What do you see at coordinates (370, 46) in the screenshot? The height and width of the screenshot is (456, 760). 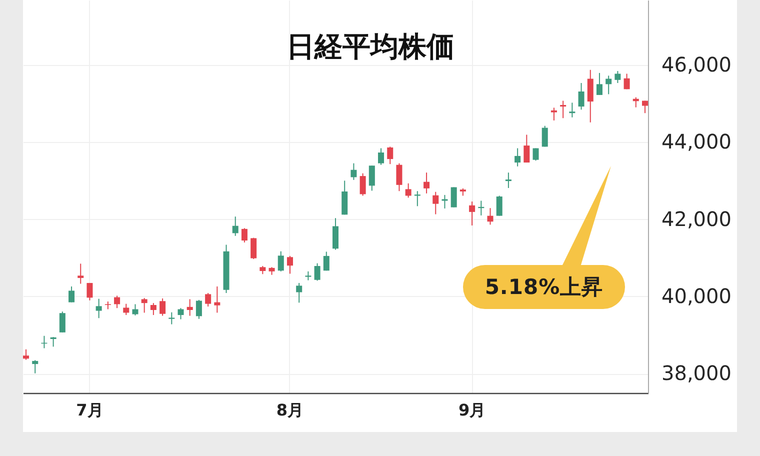 I see `text: 日経平均株価` at bounding box center [370, 46].